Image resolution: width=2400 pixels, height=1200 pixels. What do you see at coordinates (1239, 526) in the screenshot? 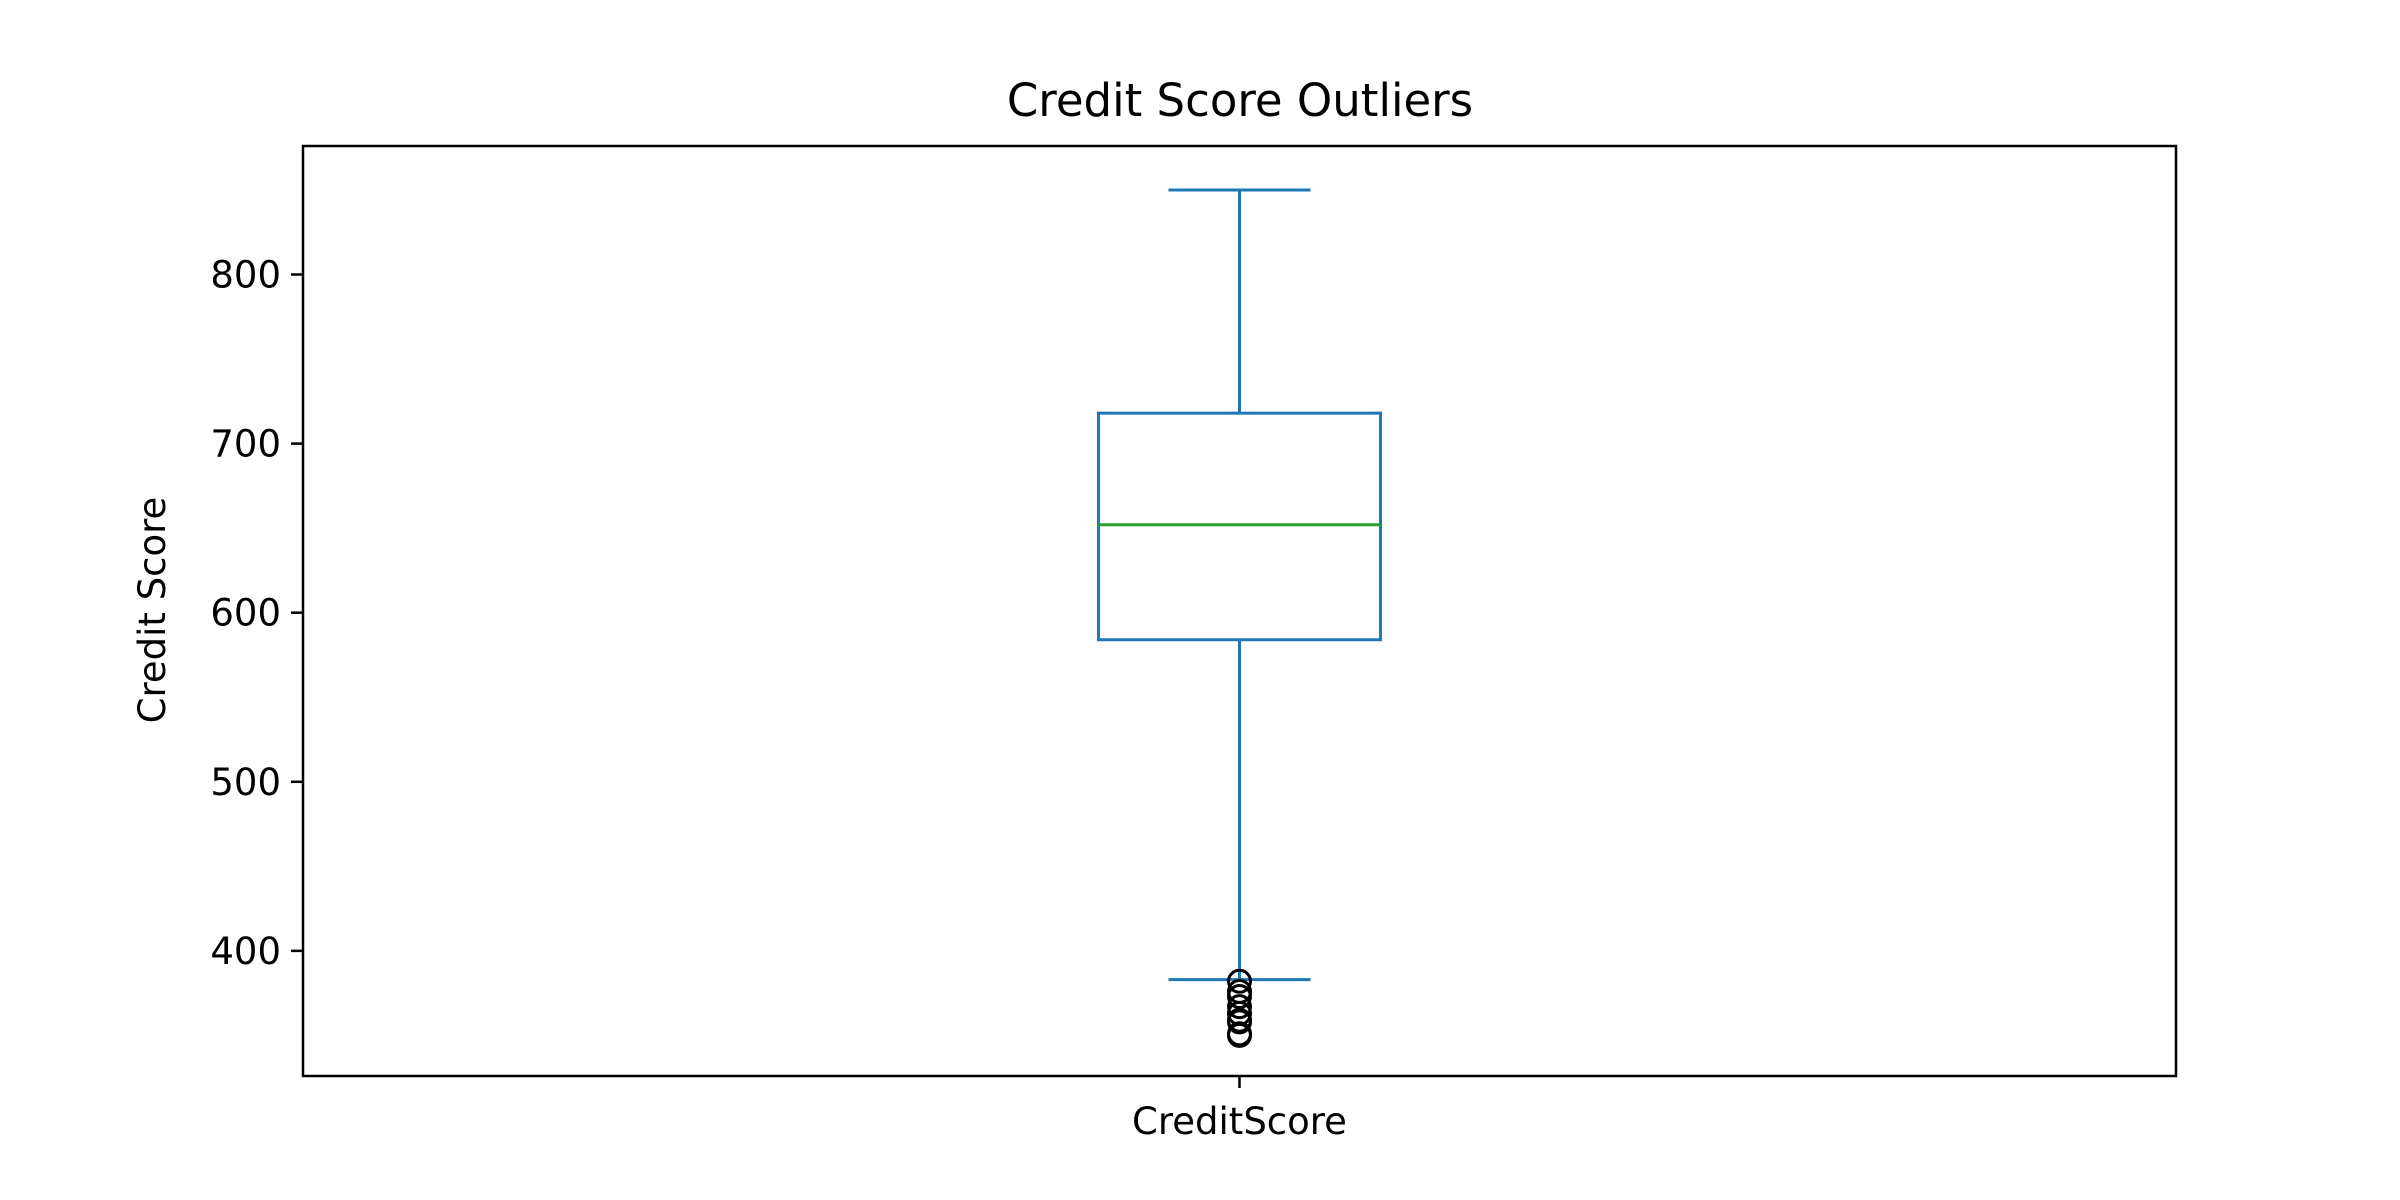
I see `iqr-box` at bounding box center [1239, 526].